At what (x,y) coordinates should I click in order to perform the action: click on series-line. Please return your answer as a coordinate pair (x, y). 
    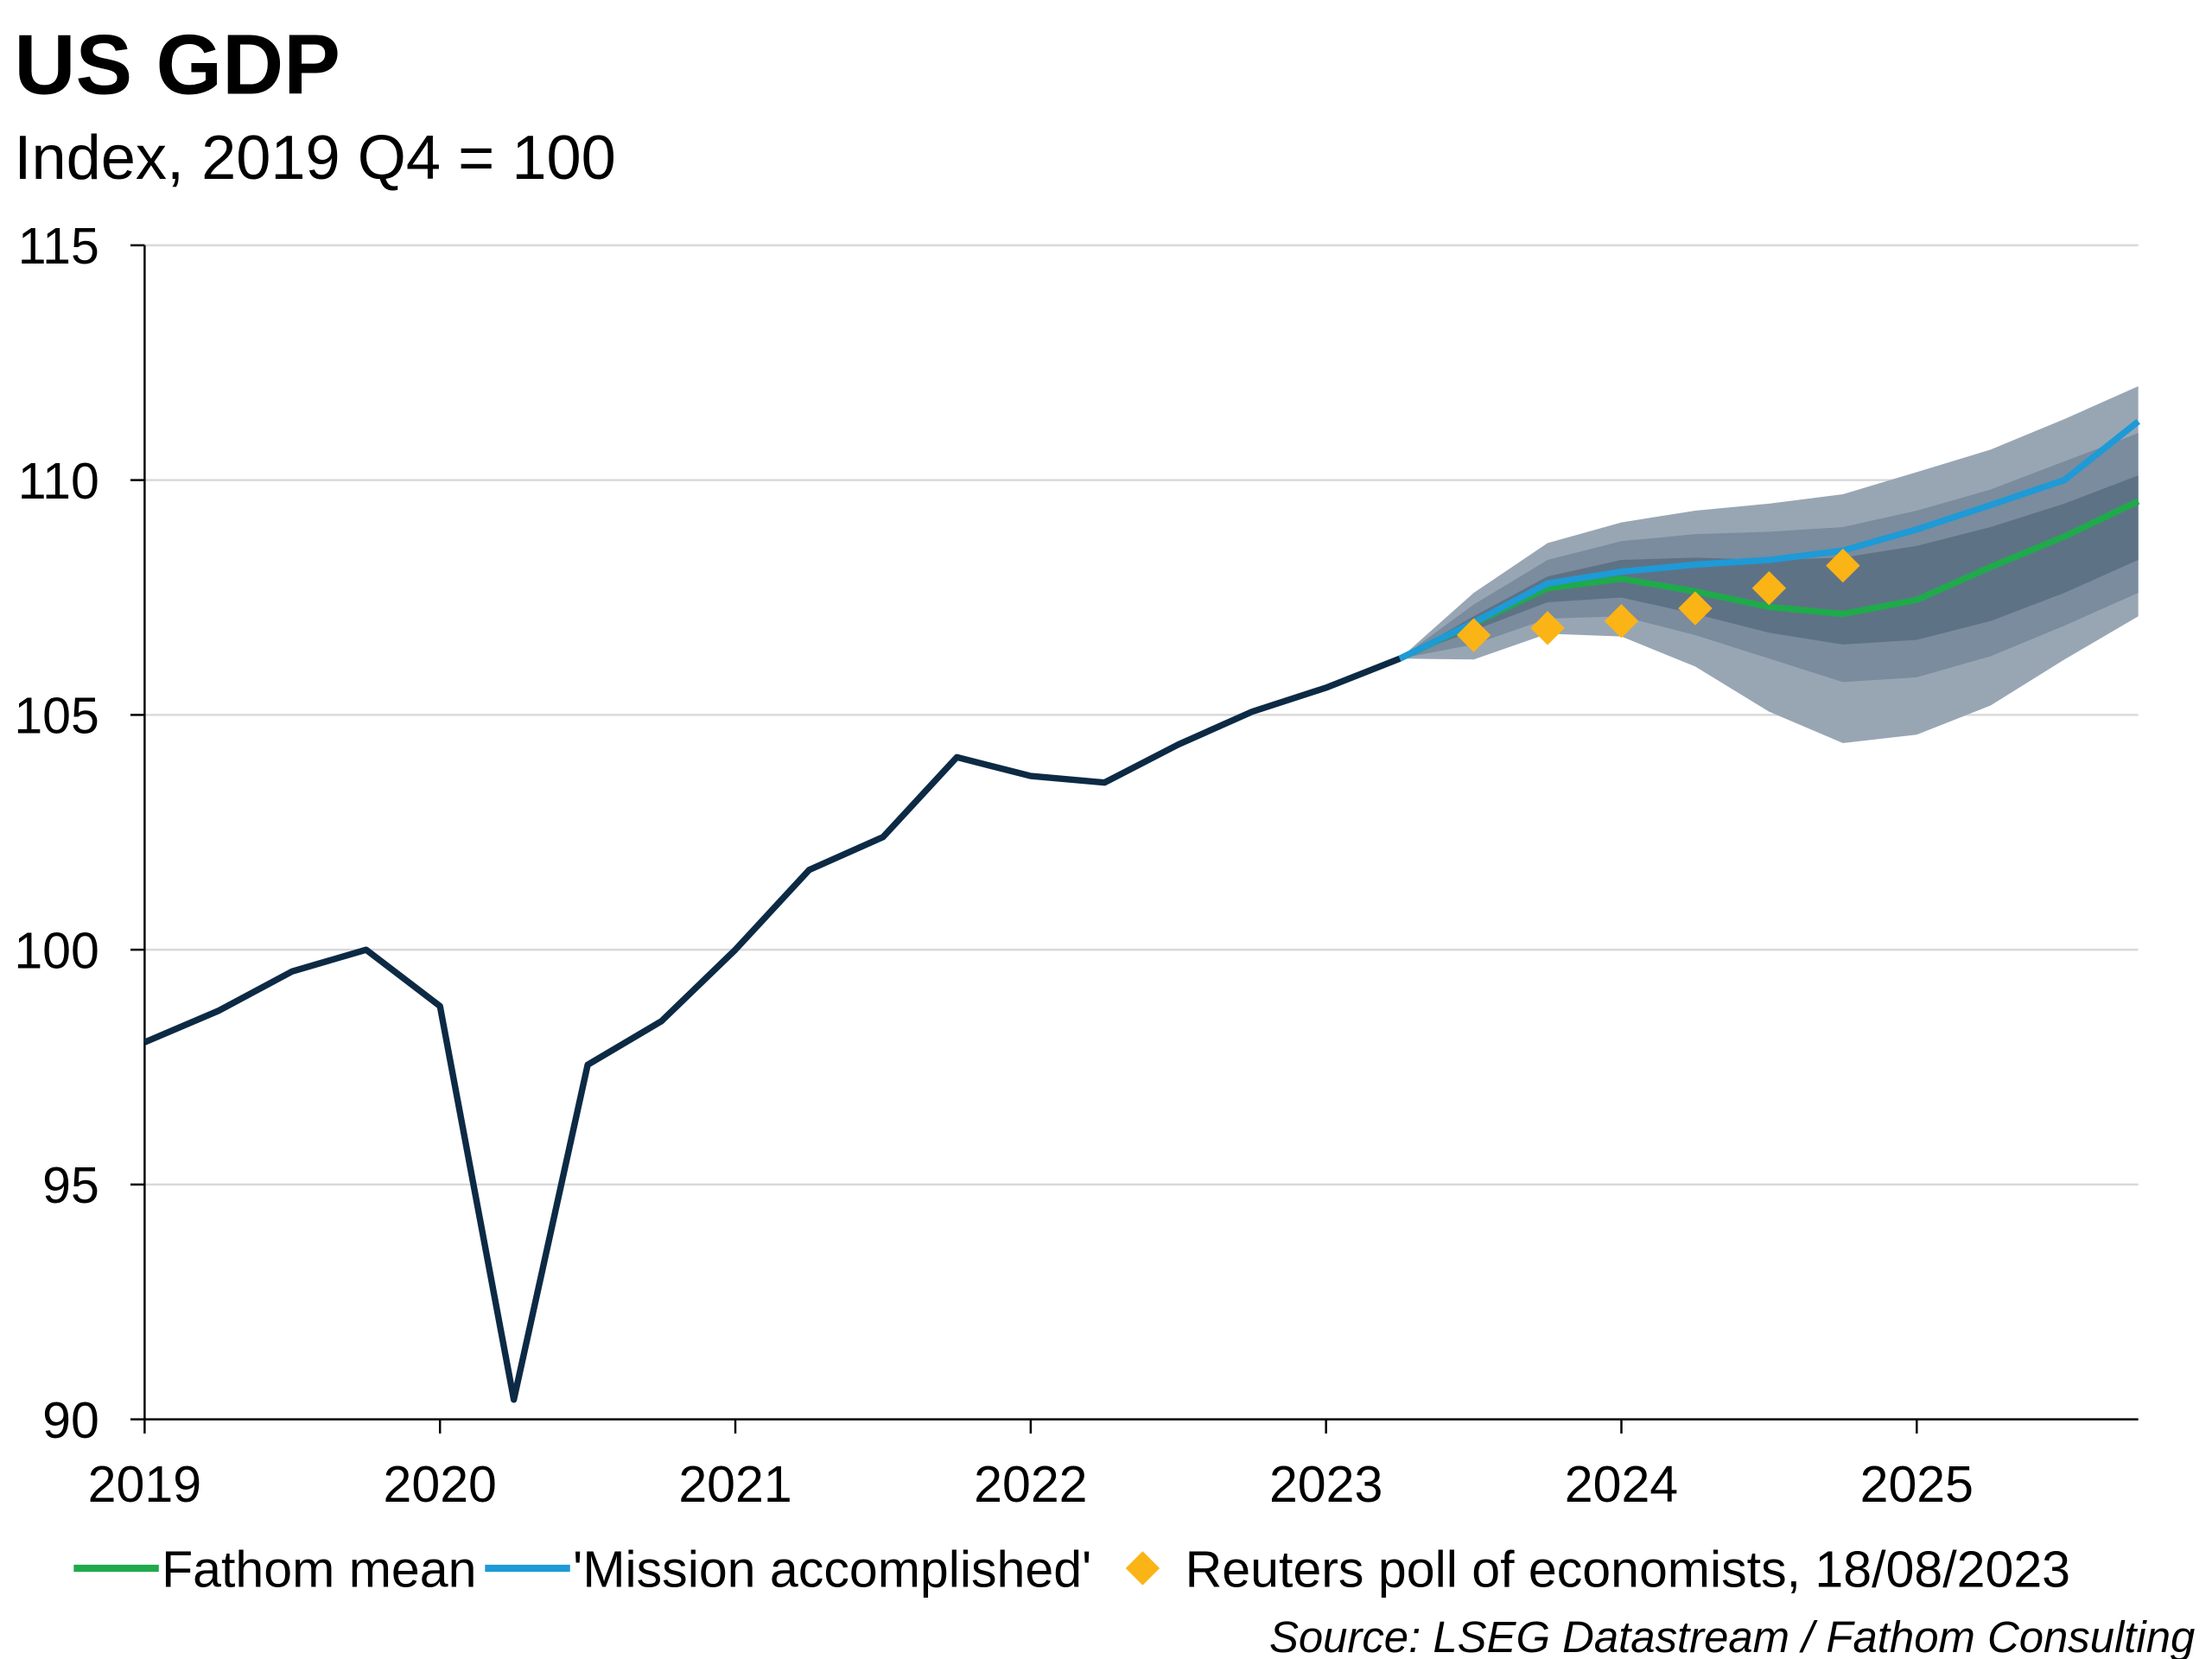
    Looking at the image, I should click on (1769, 540).